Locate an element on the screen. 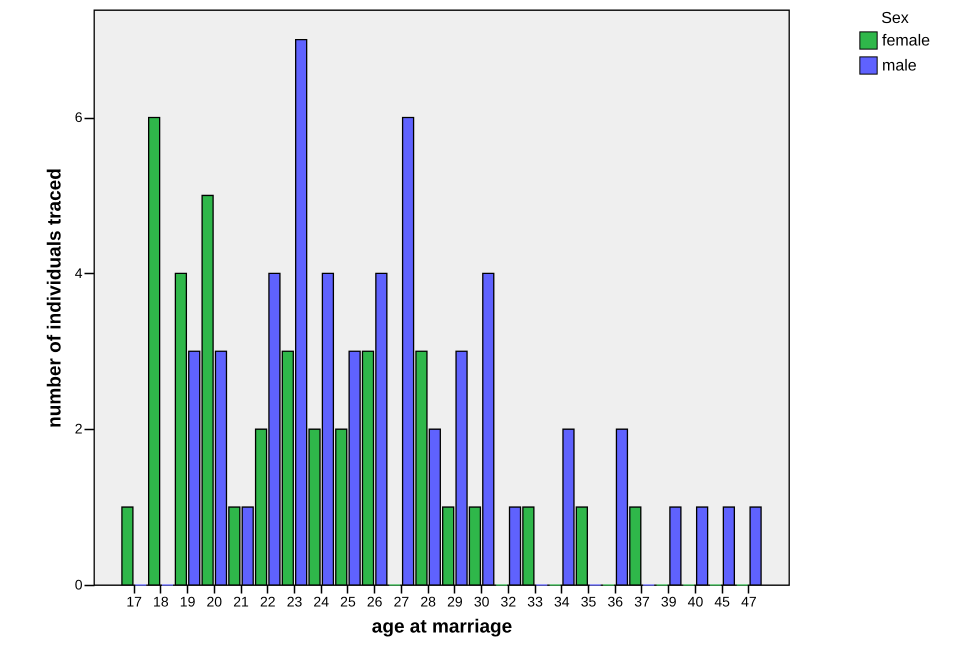 The image size is (972, 666). x-tick-label: 39 is located at coordinates (668, 602).